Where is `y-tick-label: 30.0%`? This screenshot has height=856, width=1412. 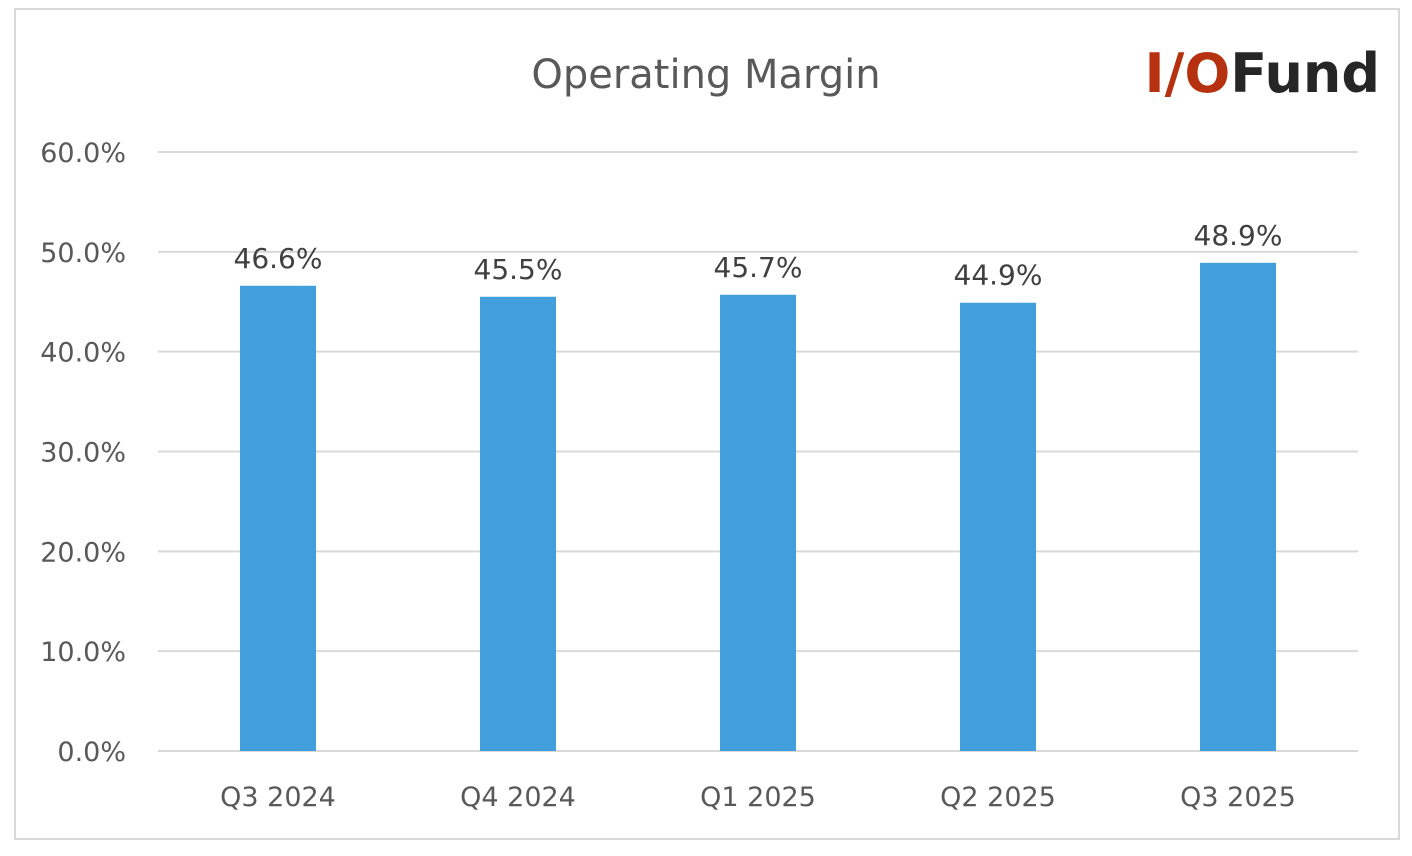
y-tick-label: 30.0% is located at coordinates (83, 453).